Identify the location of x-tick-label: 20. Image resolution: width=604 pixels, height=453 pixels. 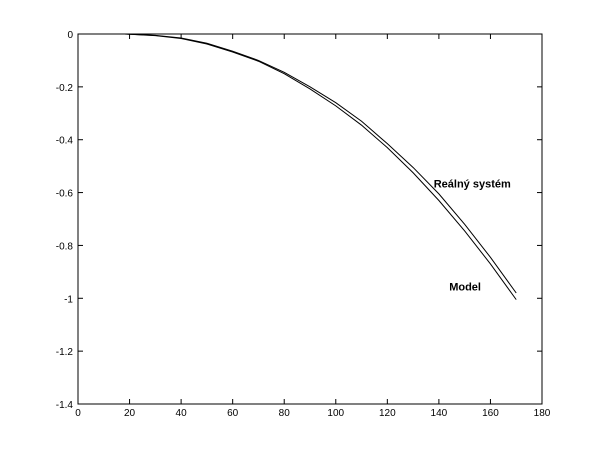
(130, 413).